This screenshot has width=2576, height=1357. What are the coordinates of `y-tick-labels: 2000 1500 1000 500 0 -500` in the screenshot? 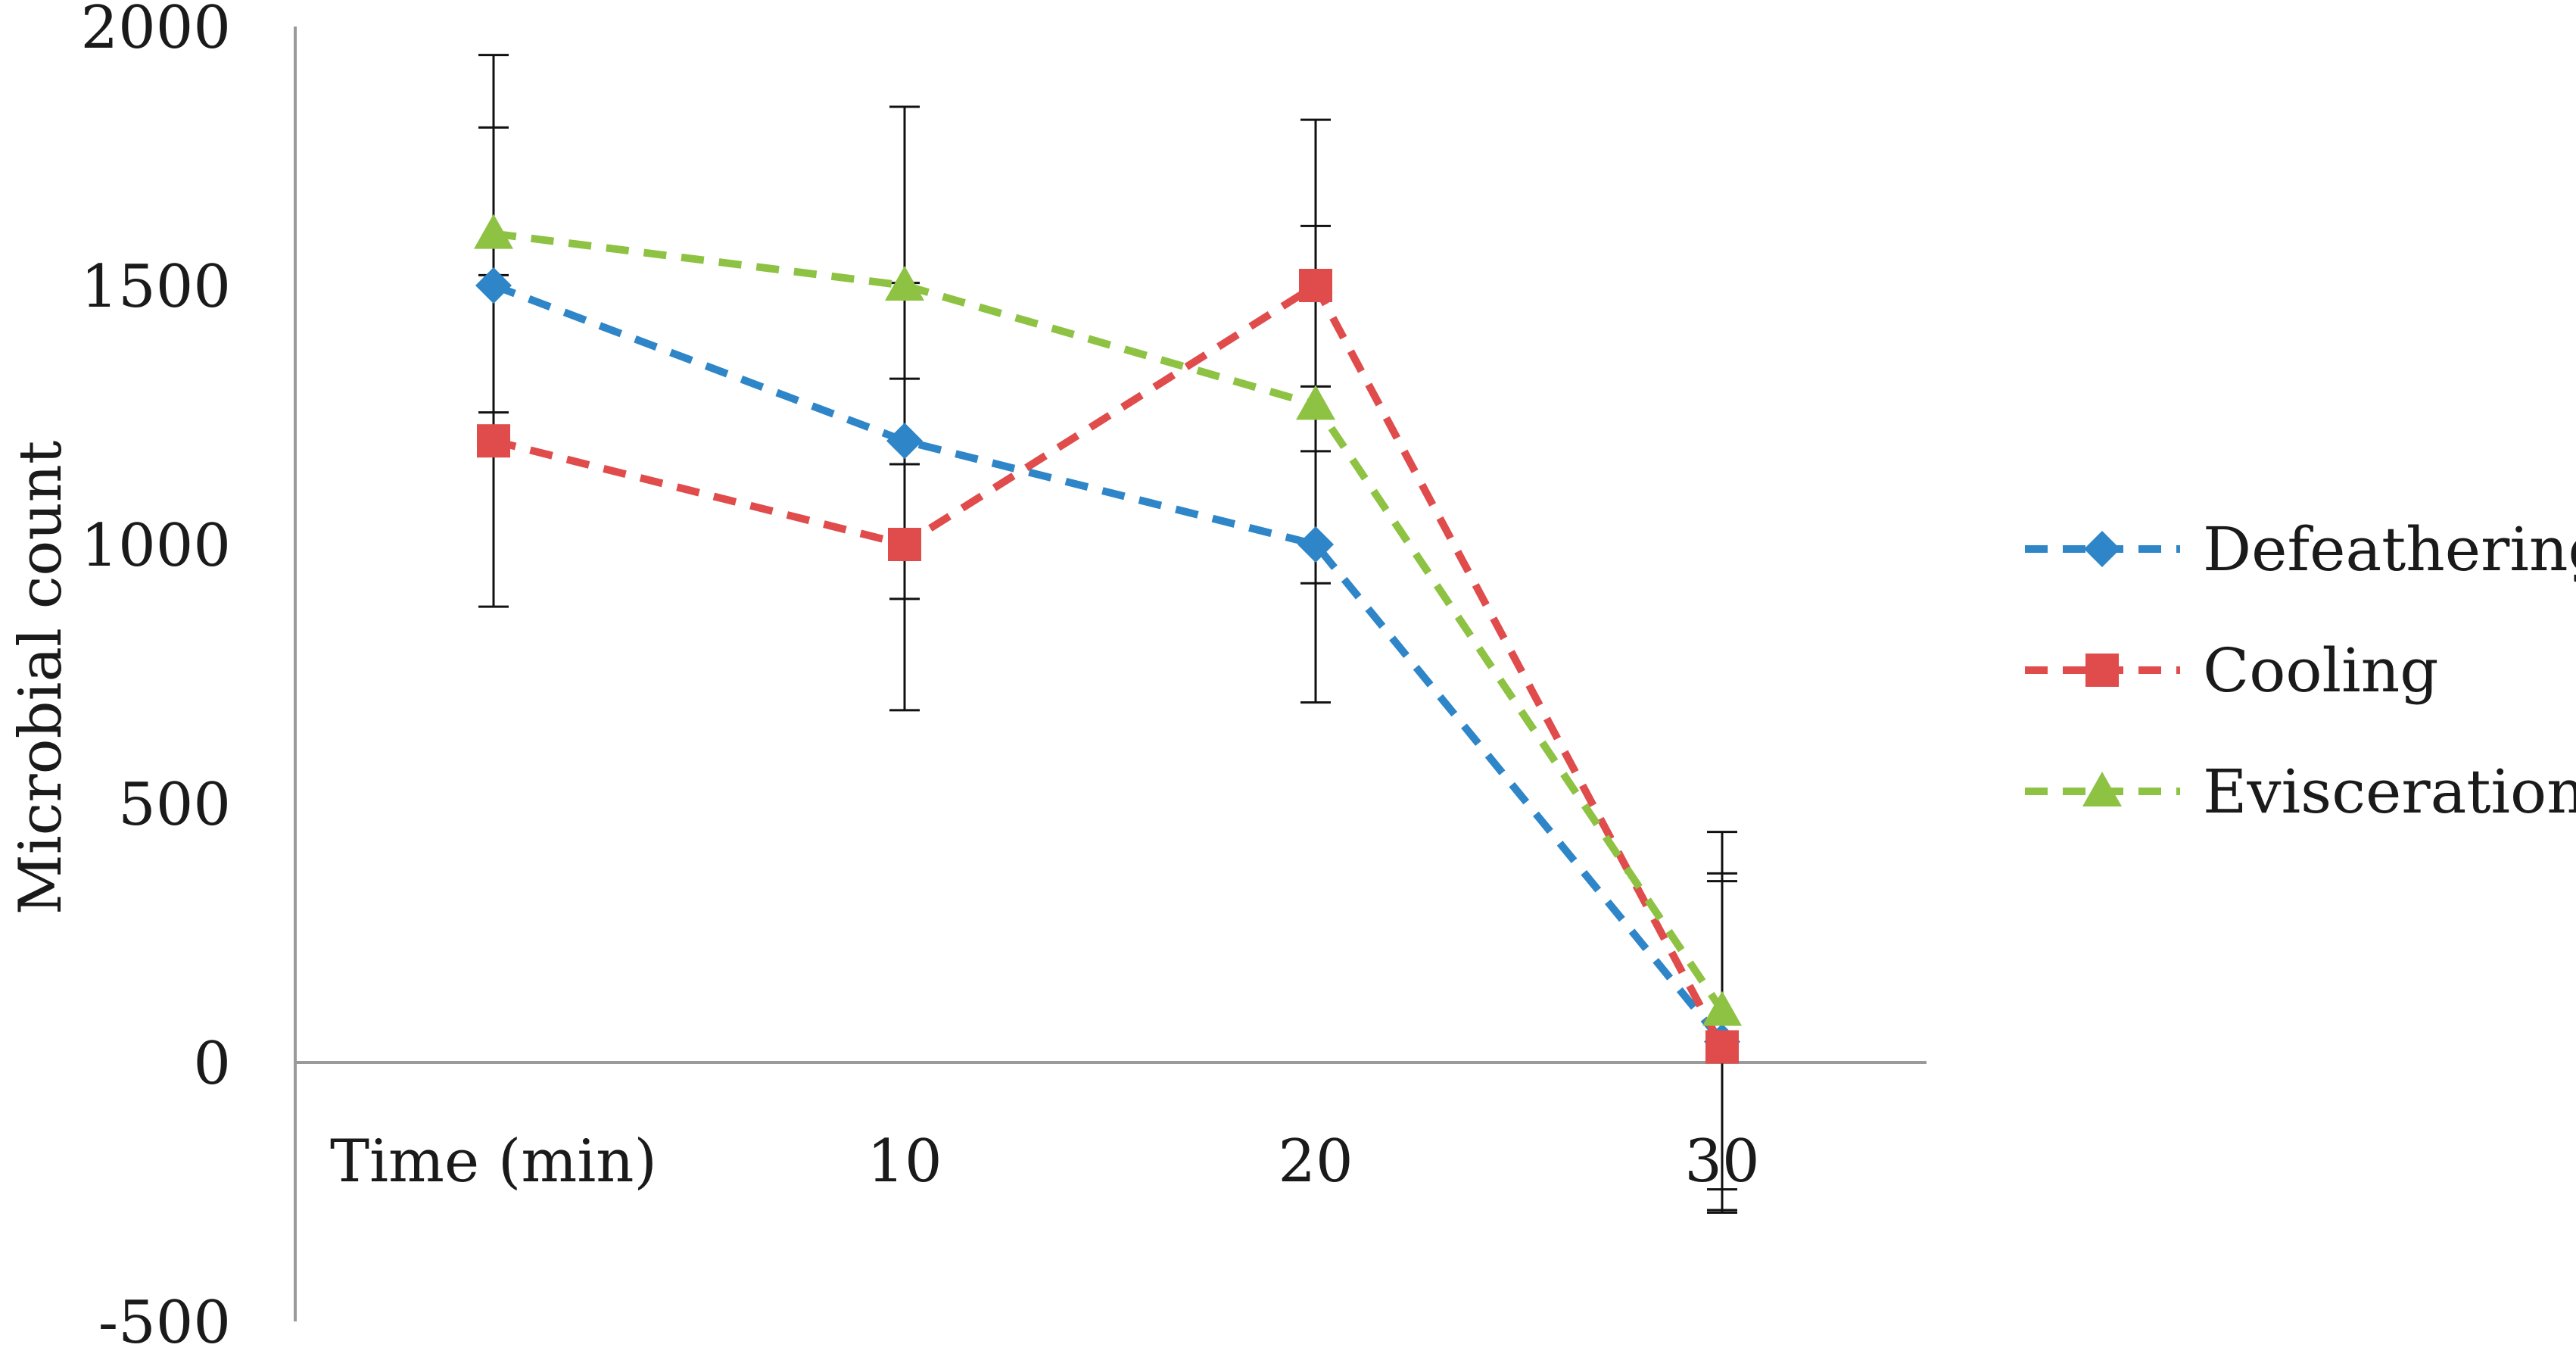 It's located at (155, 678).